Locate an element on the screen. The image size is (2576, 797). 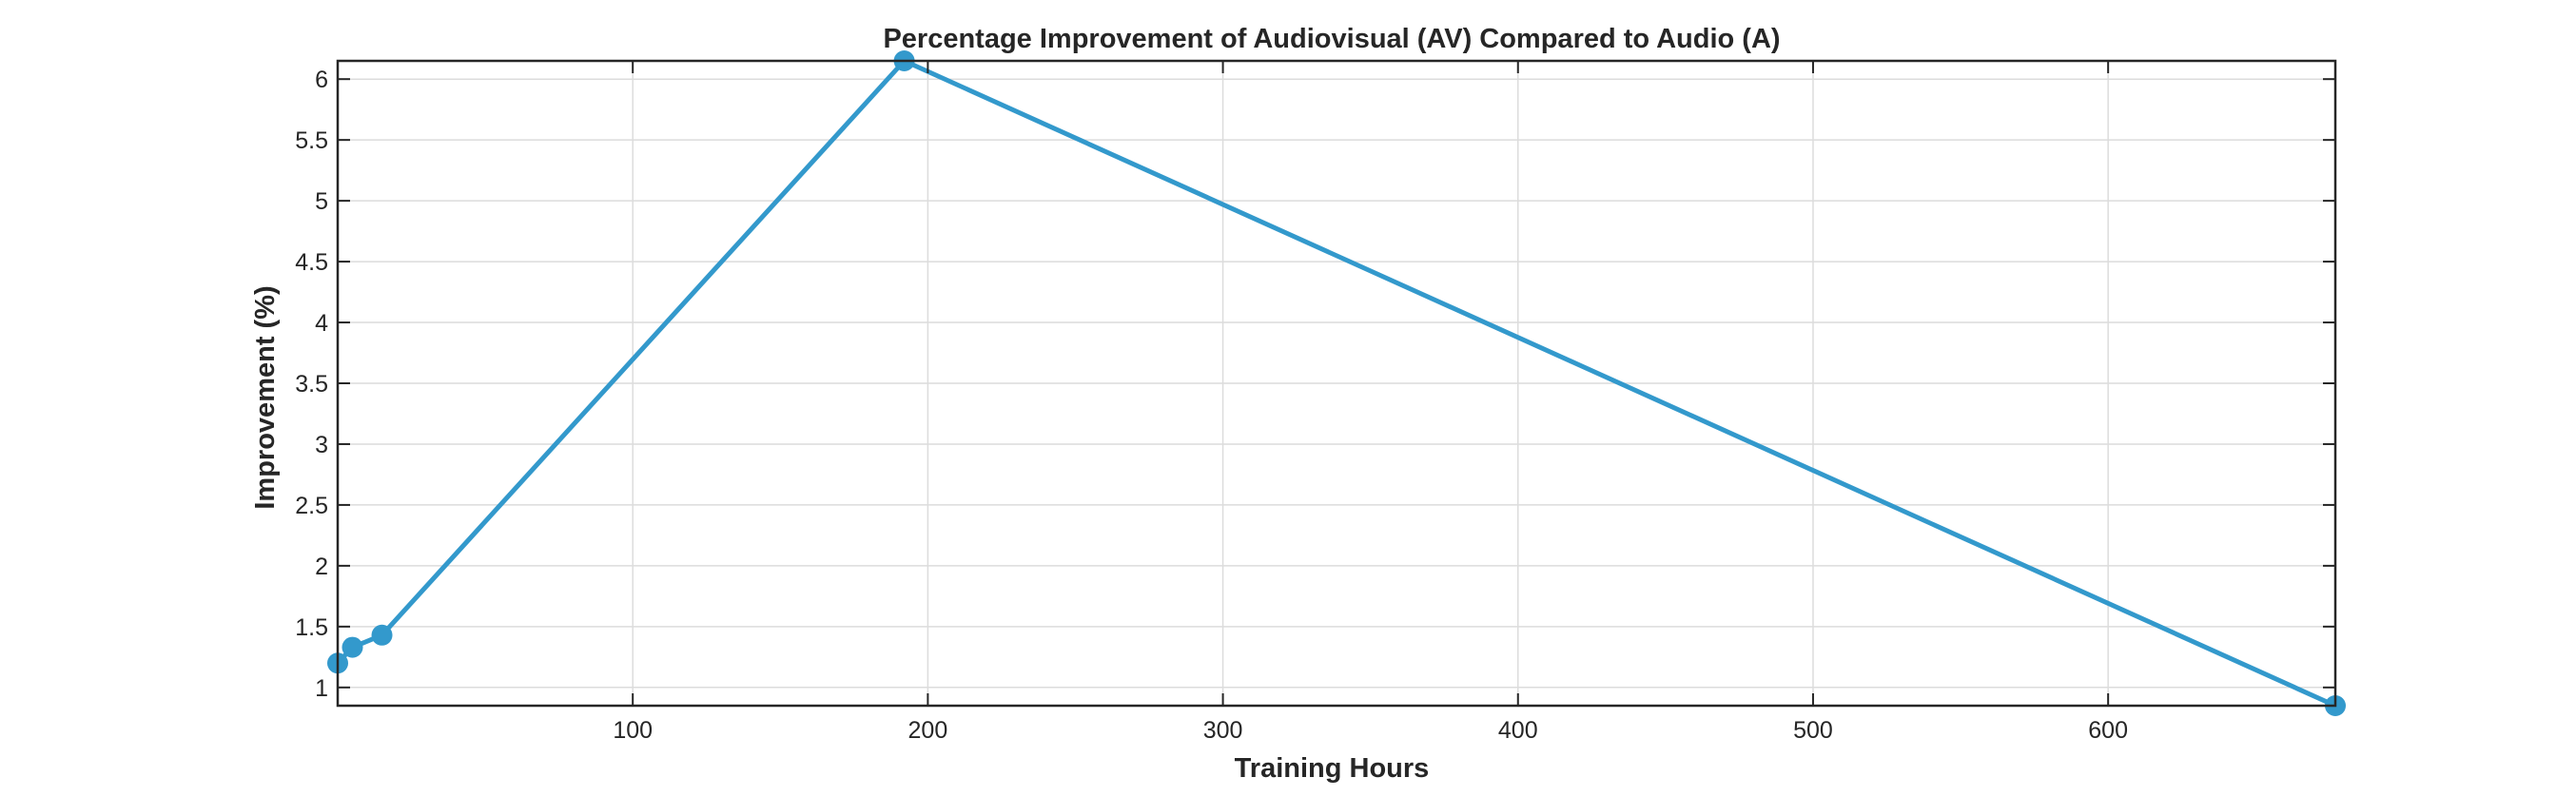
x-tick-label: 200 is located at coordinates (928, 730).